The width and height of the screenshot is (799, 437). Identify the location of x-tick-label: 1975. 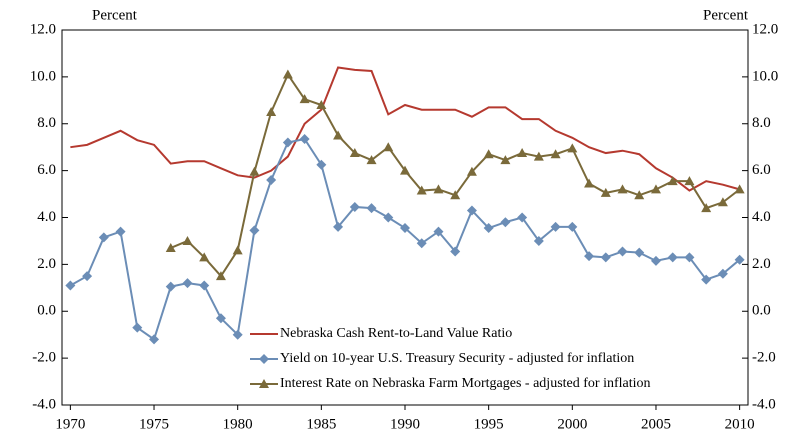
(154, 424).